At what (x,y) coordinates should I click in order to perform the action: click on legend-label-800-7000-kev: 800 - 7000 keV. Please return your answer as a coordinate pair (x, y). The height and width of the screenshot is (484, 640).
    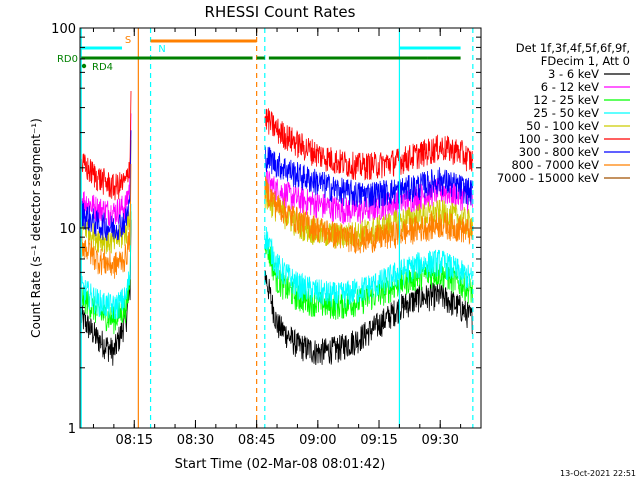
    Looking at the image, I should click on (555, 165).